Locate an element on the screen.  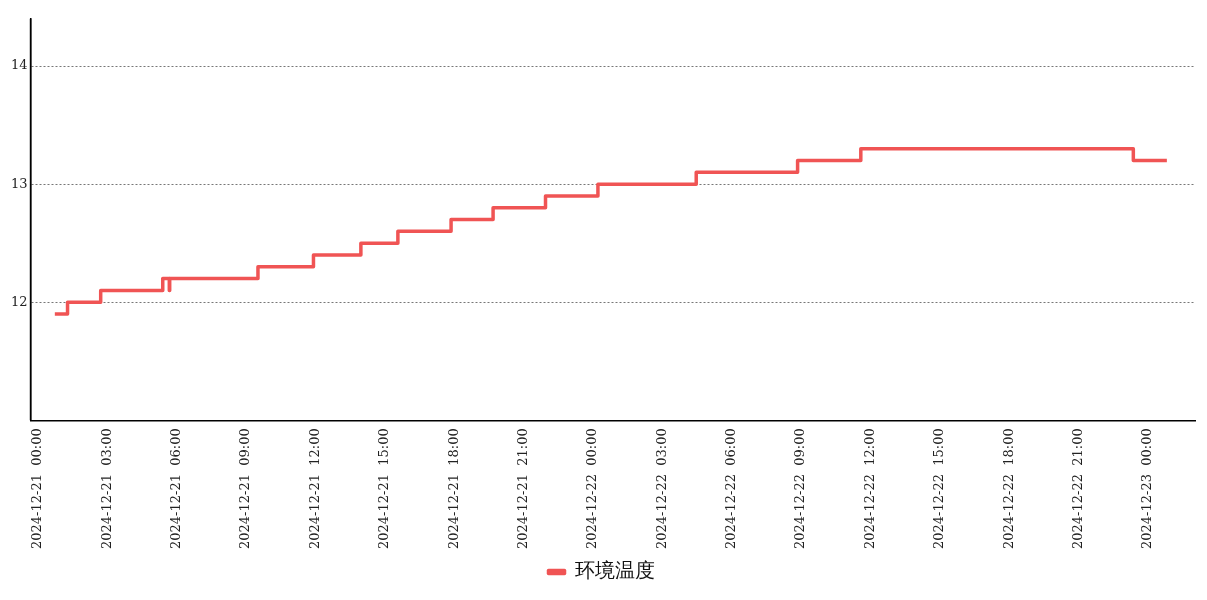
x-tick-label: 2024-12-21 21:00 is located at coordinates (522, 489).